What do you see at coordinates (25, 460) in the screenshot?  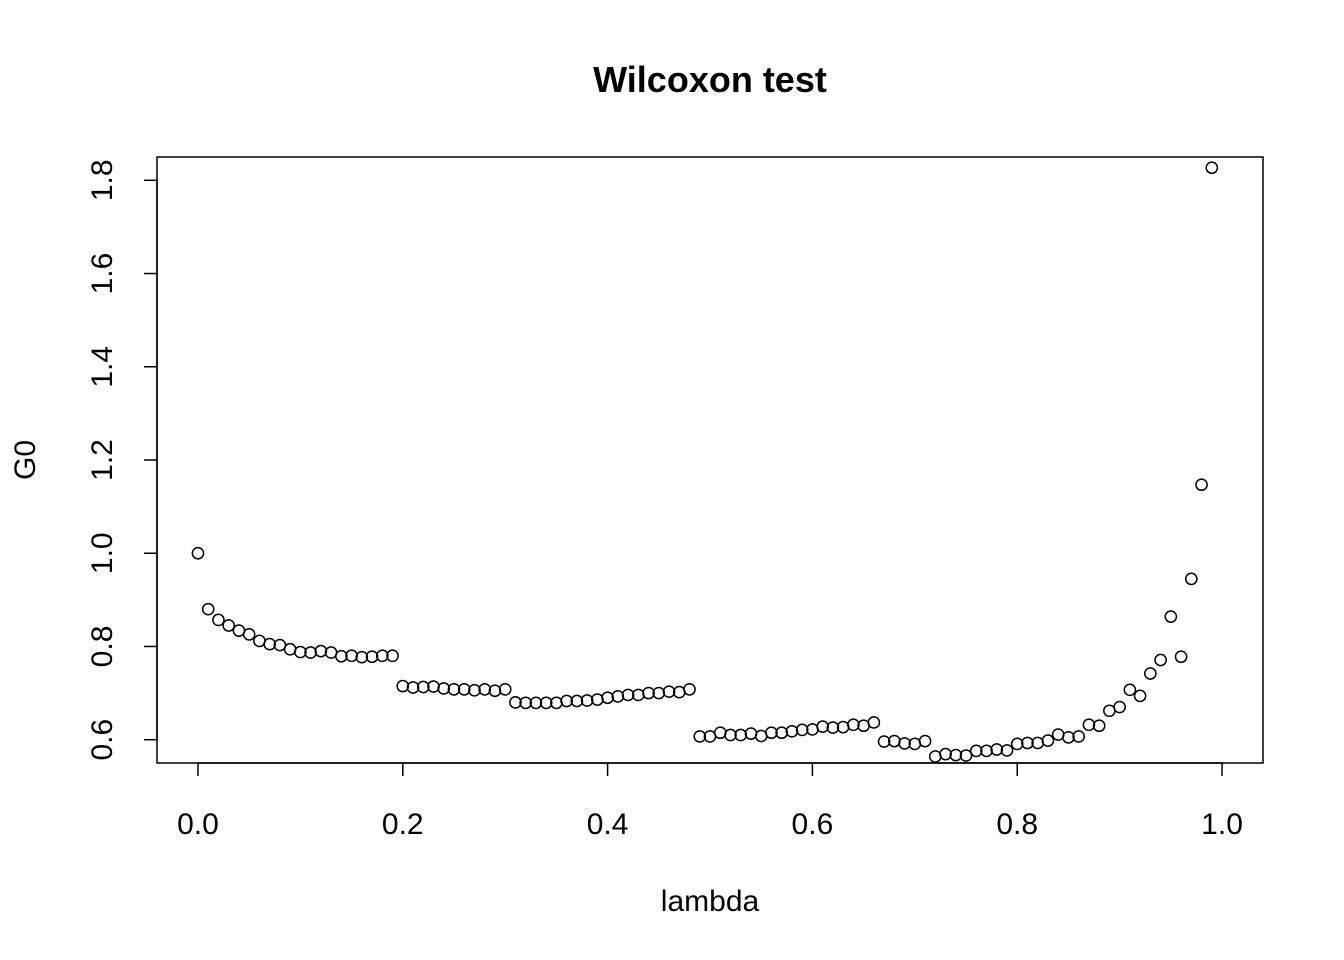 I see `y-axis-label: G0` at bounding box center [25, 460].